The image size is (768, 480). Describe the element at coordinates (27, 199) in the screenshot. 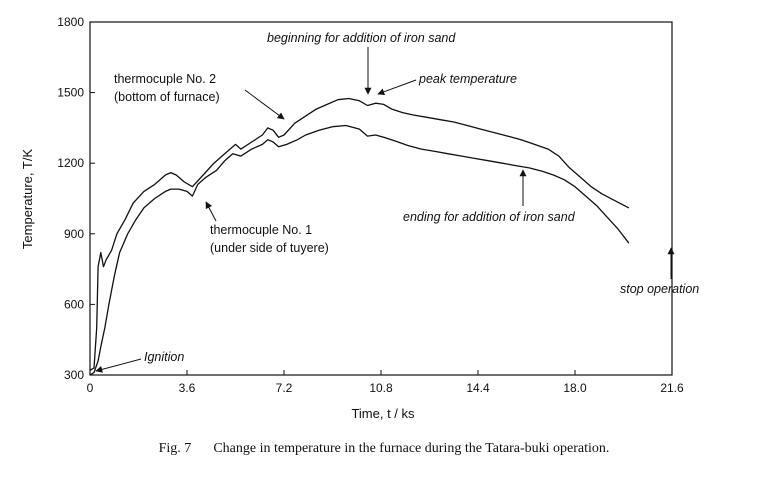

I see `y-axis-label: Temperature, T/K` at that location.